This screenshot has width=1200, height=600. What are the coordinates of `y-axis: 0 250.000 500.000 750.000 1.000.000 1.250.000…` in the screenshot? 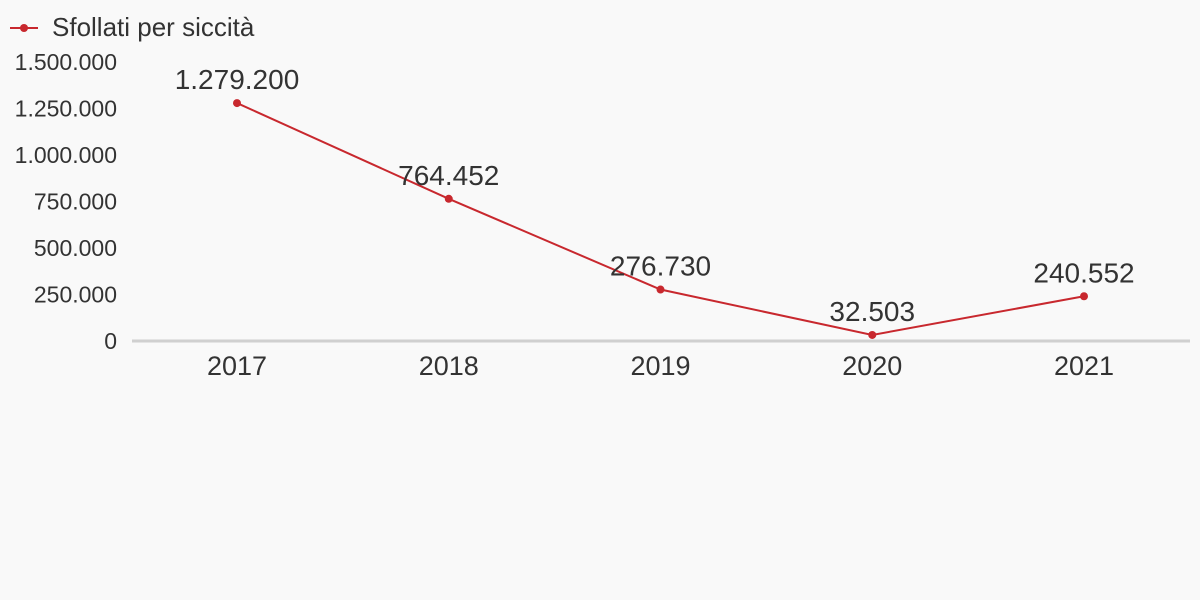 It's located at (66, 201).